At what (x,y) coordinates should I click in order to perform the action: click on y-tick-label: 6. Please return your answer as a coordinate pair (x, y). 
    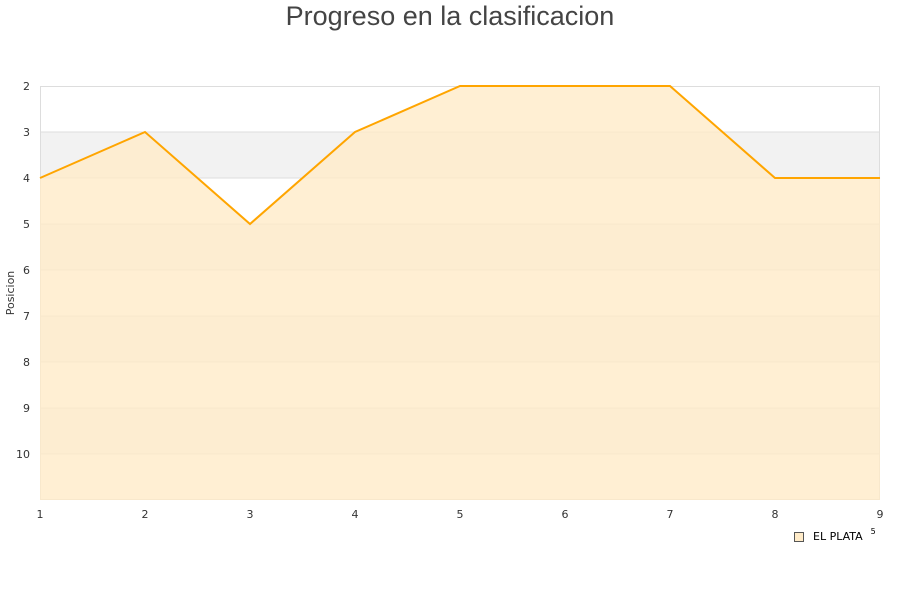
    Looking at the image, I should click on (26, 270).